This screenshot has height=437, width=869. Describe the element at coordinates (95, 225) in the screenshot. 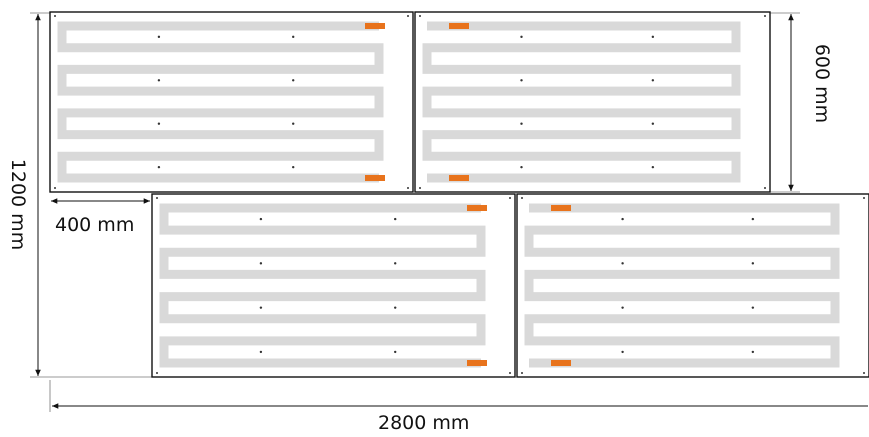

I see `dimension-label-offset: 400 mm` at that location.